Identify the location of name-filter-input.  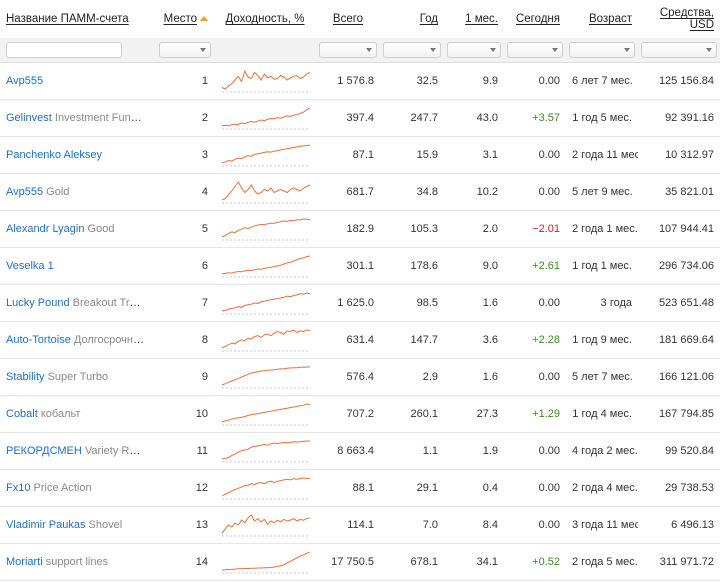
(64, 50).